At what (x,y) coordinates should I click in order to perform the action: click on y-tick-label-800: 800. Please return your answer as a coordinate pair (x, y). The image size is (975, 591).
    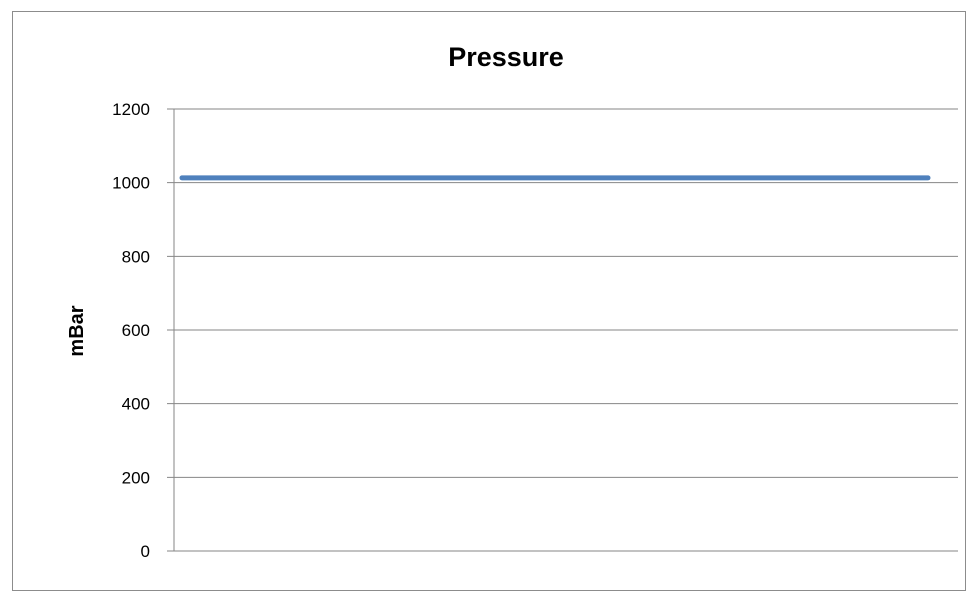
    Looking at the image, I should click on (136, 256).